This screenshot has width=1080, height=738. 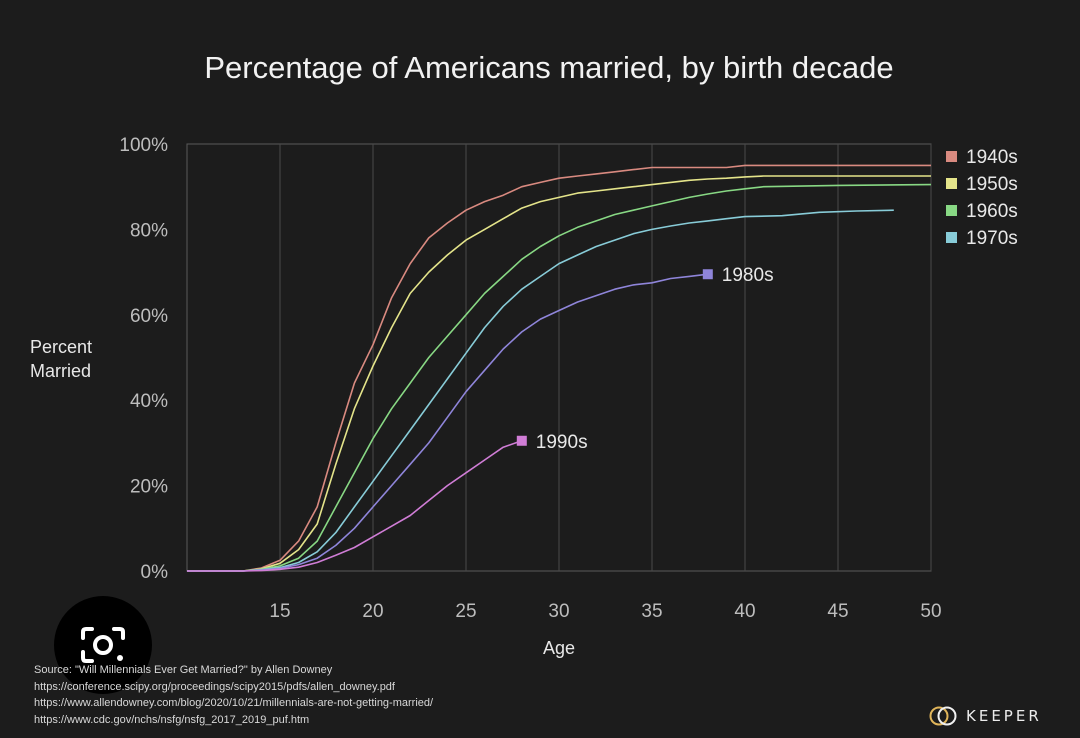 What do you see at coordinates (149, 487) in the screenshot?
I see `y-tick-label: 20%` at bounding box center [149, 487].